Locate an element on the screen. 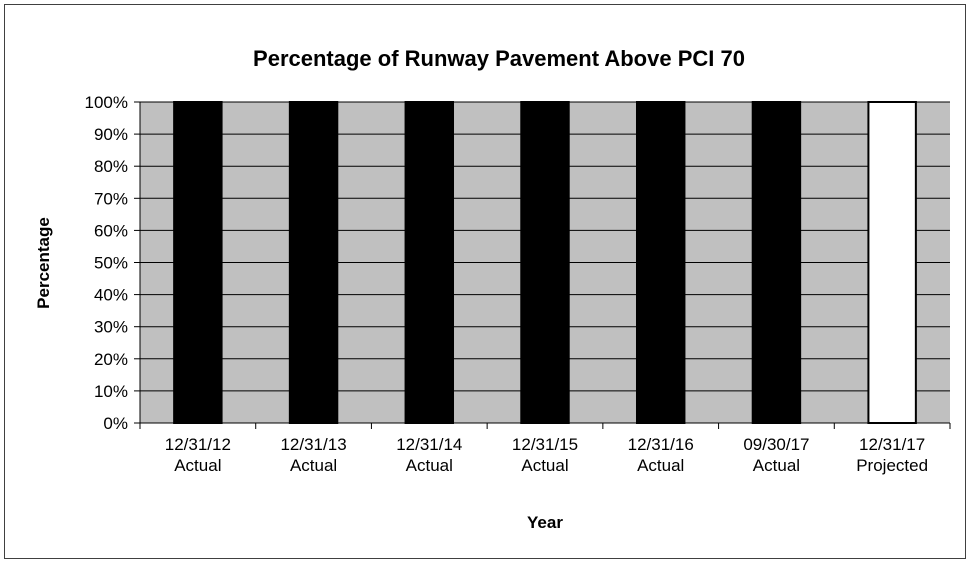 The image size is (974, 565). y-tick-label: 60% is located at coordinates (111, 230).